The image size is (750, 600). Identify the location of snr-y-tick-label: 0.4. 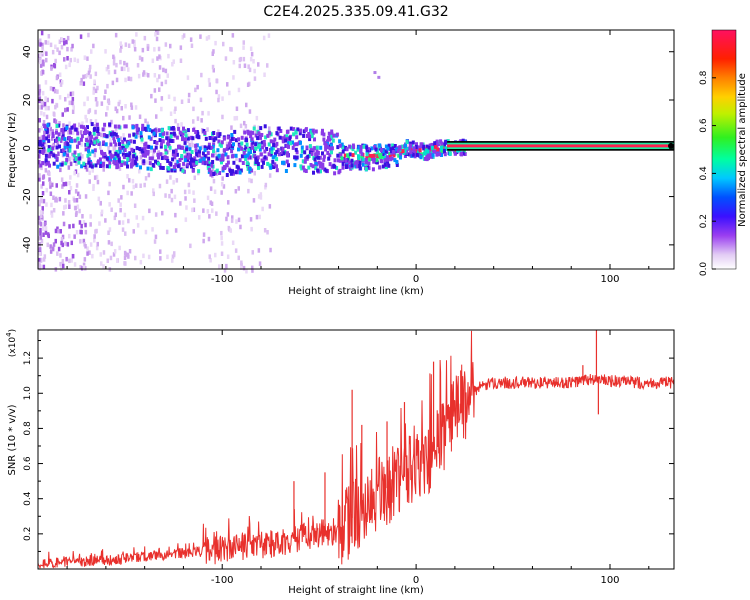
(28, 498).